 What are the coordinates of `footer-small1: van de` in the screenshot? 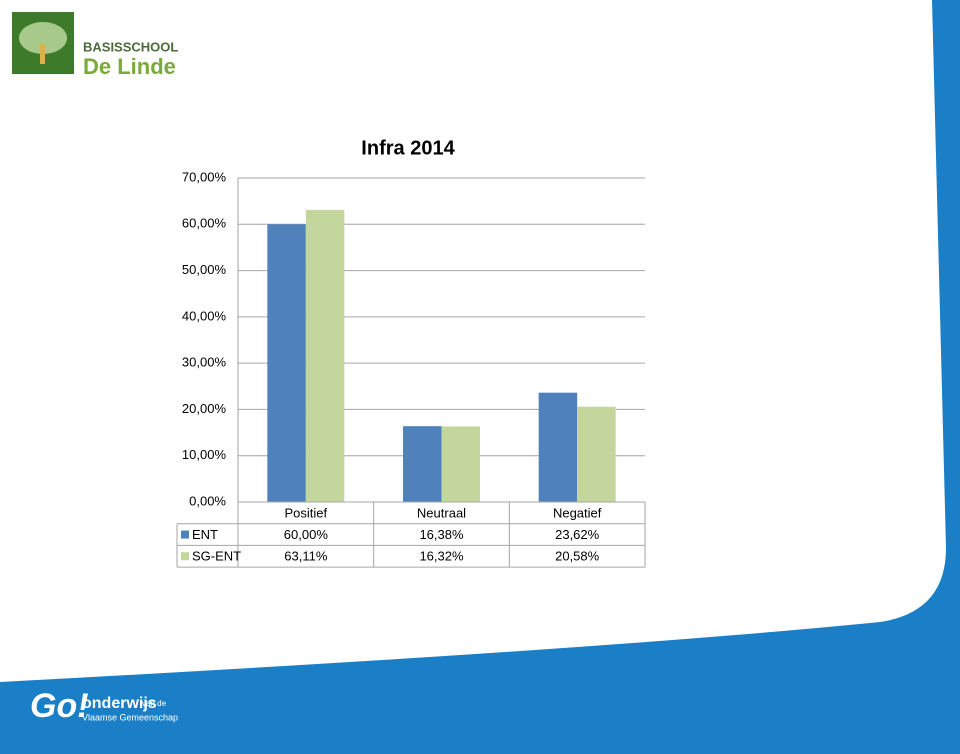 It's located at (154, 703).